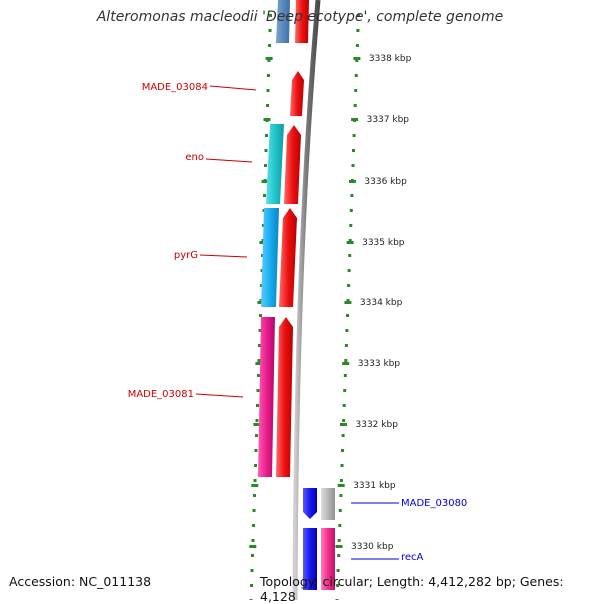 The width and height of the screenshot is (600, 604). What do you see at coordinates (328, 504) in the screenshot?
I see `gene-made-03080-grey` at bounding box center [328, 504].